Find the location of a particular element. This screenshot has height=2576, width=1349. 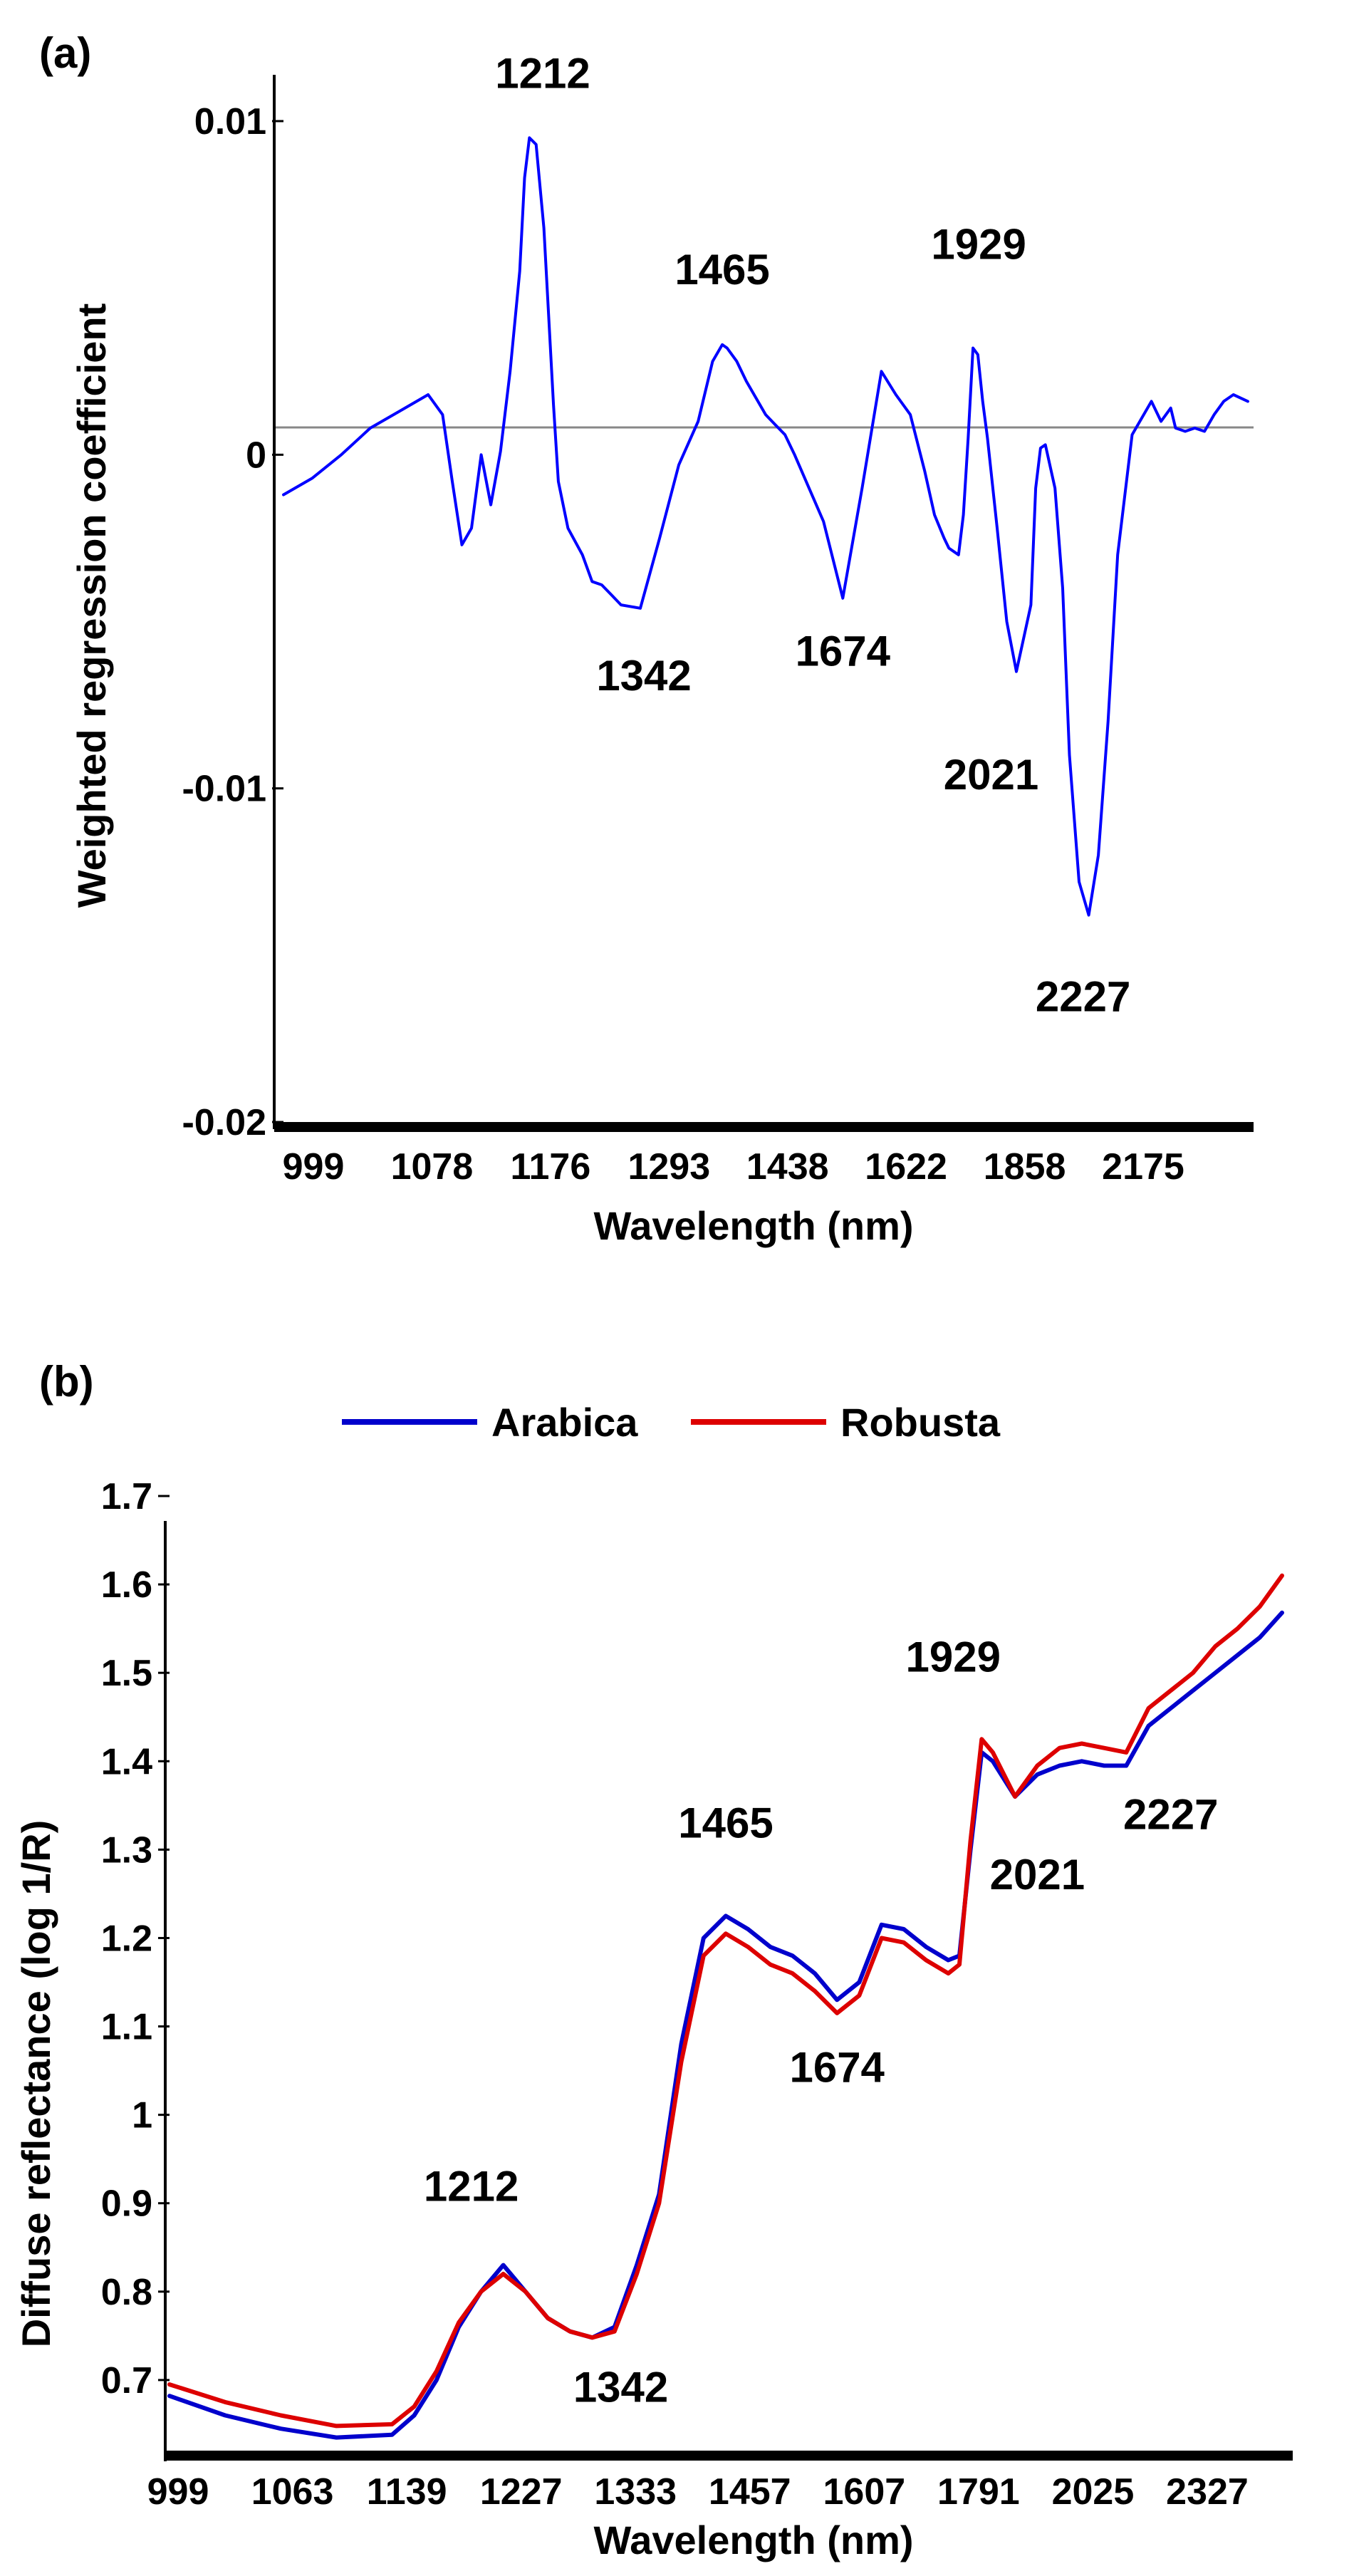

panel-a-y-ticks: 0.01 0 -0.01 -0.02 is located at coordinates (232, 622).